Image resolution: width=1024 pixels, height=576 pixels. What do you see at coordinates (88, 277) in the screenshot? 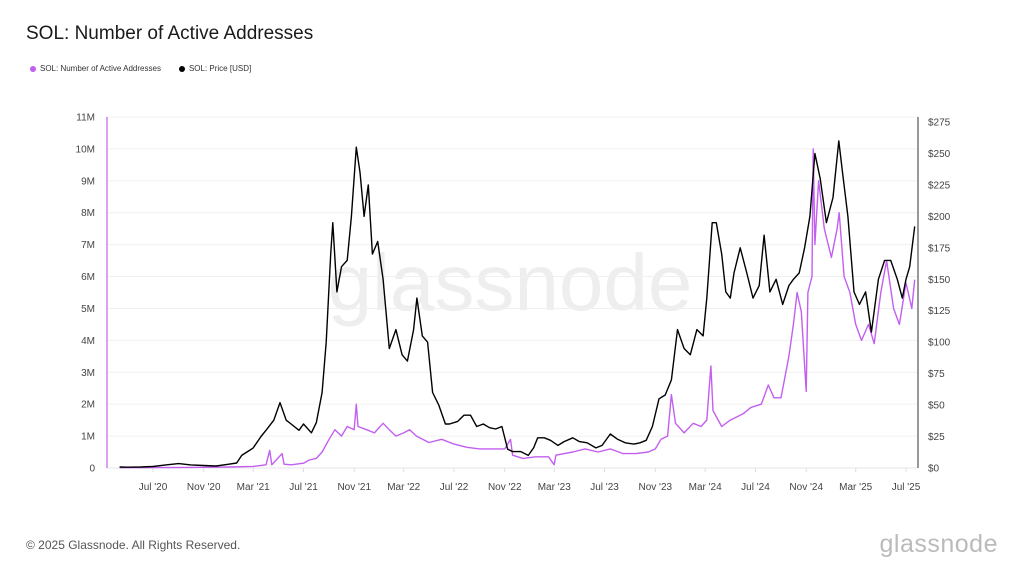
I see `y-left-tick-label: 6M` at bounding box center [88, 277].